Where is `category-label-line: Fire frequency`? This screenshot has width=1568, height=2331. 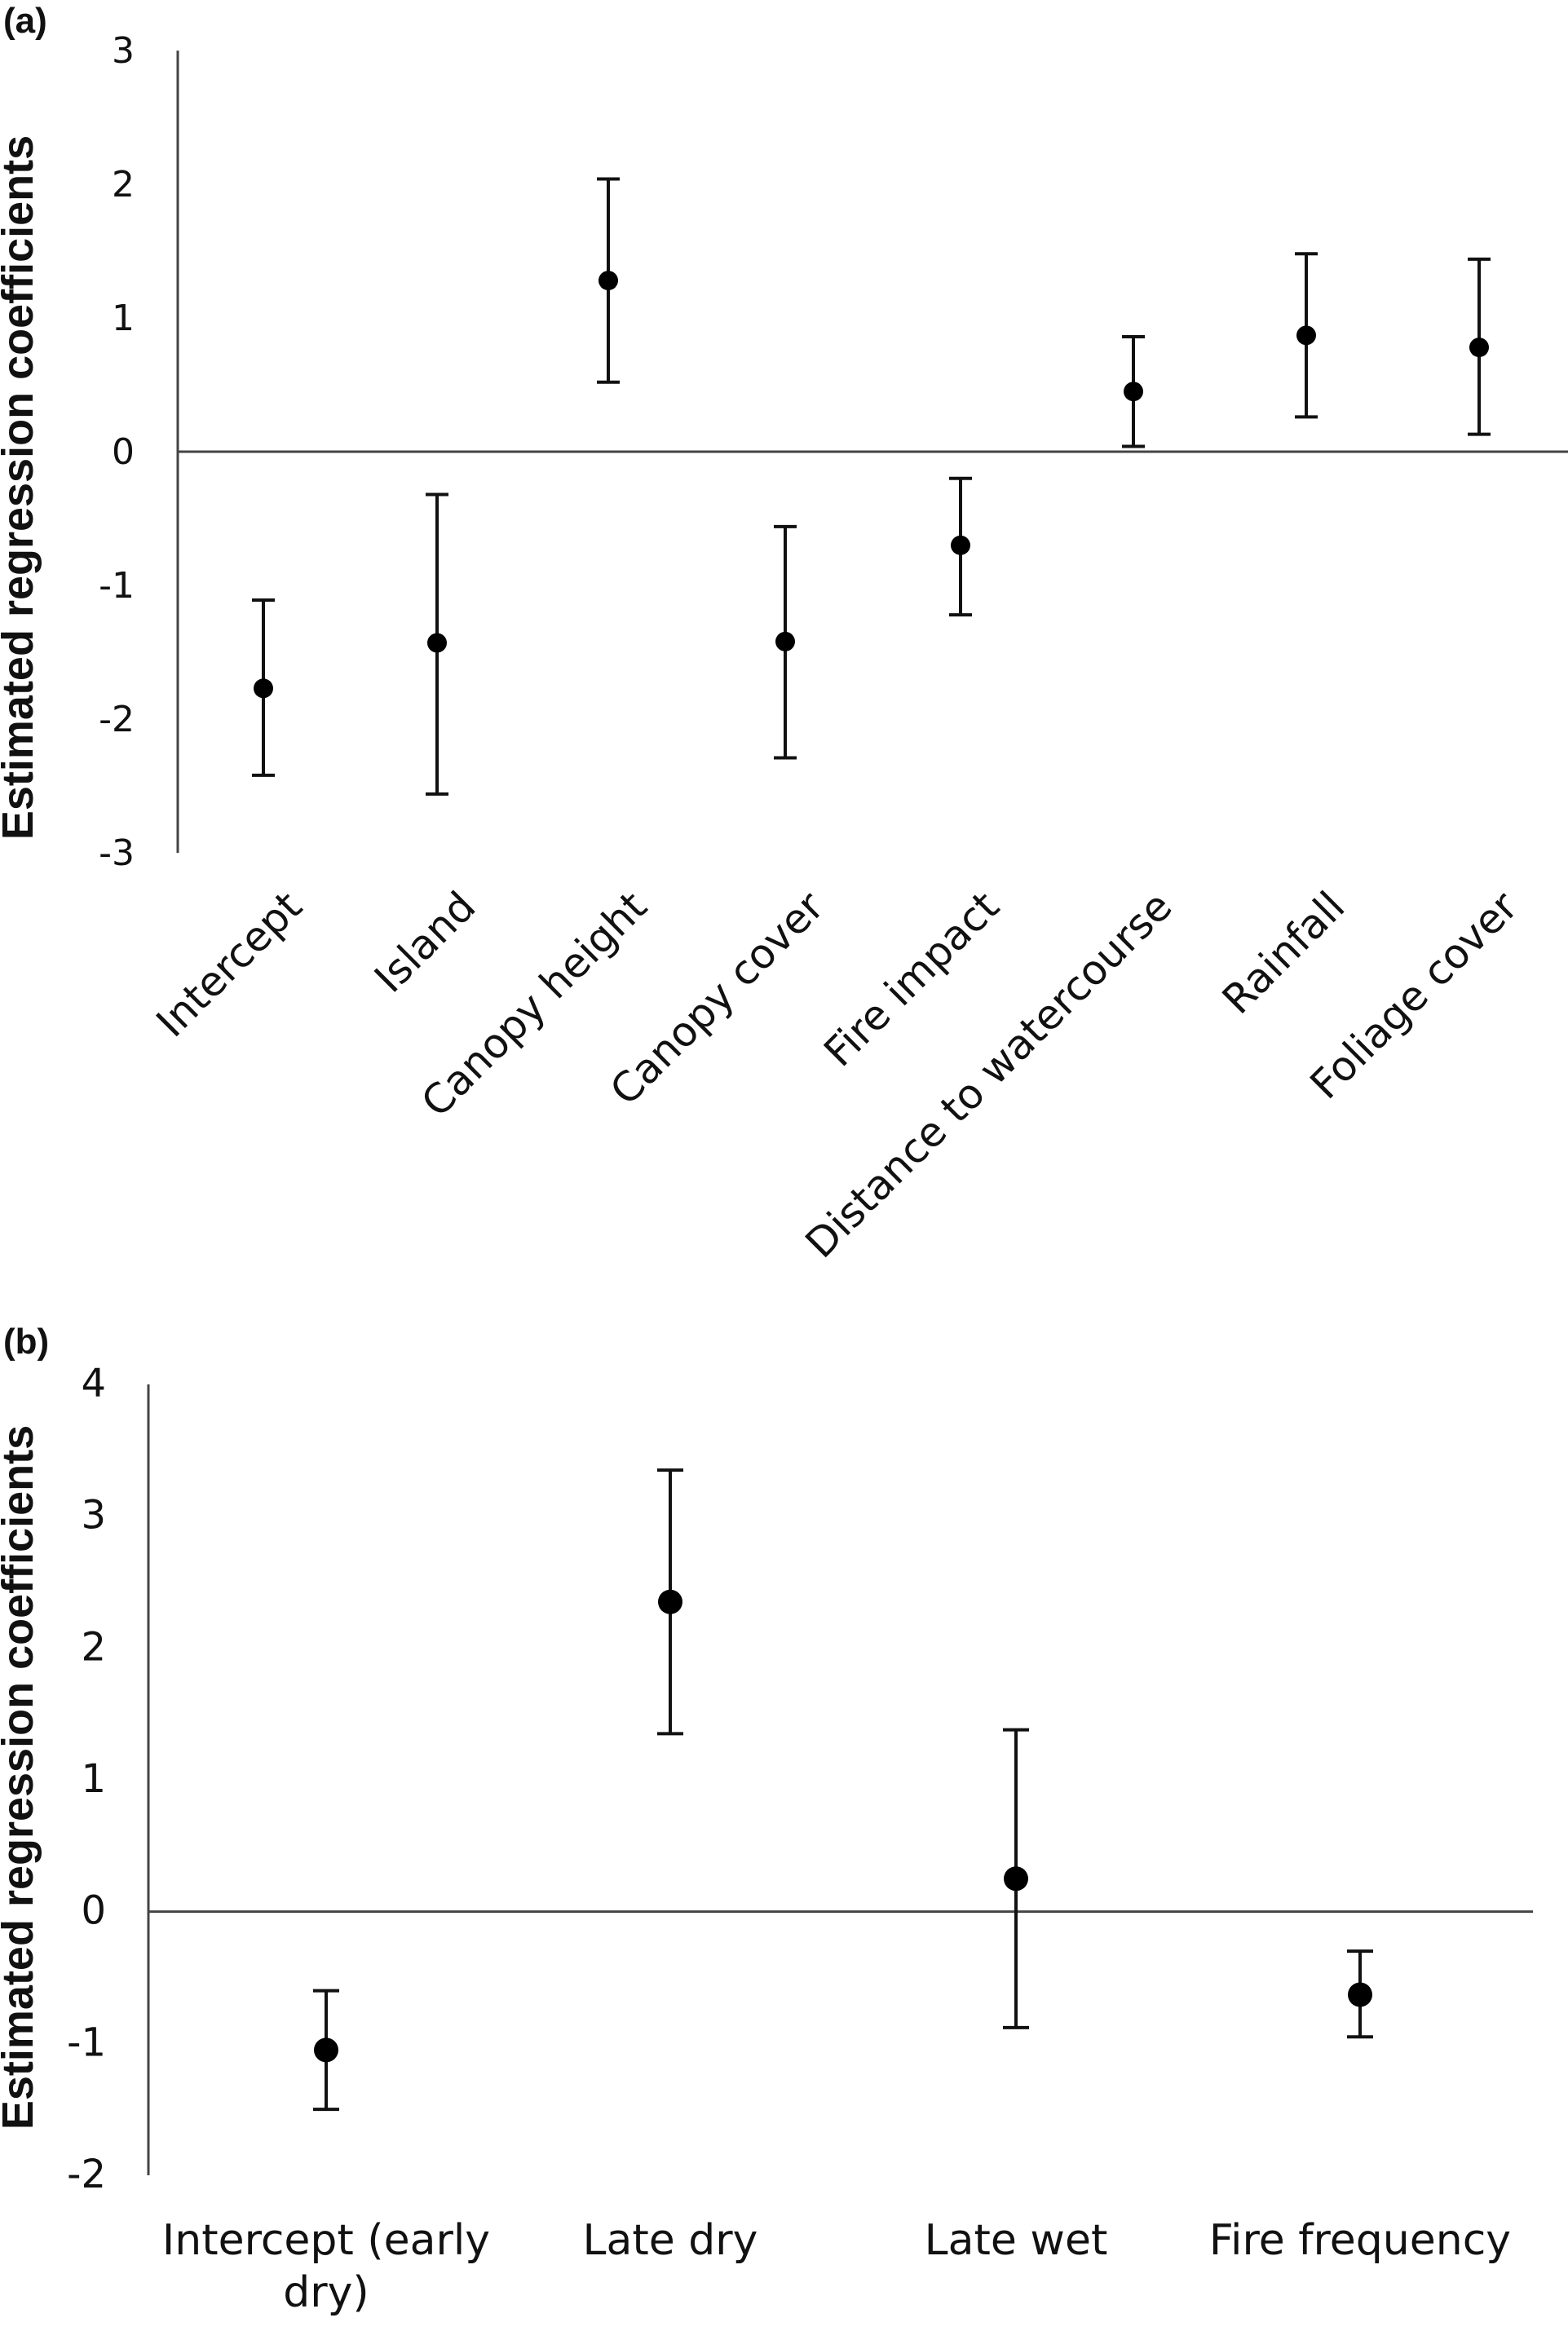 category-label-line: Fire frequency is located at coordinates (1360, 2240).